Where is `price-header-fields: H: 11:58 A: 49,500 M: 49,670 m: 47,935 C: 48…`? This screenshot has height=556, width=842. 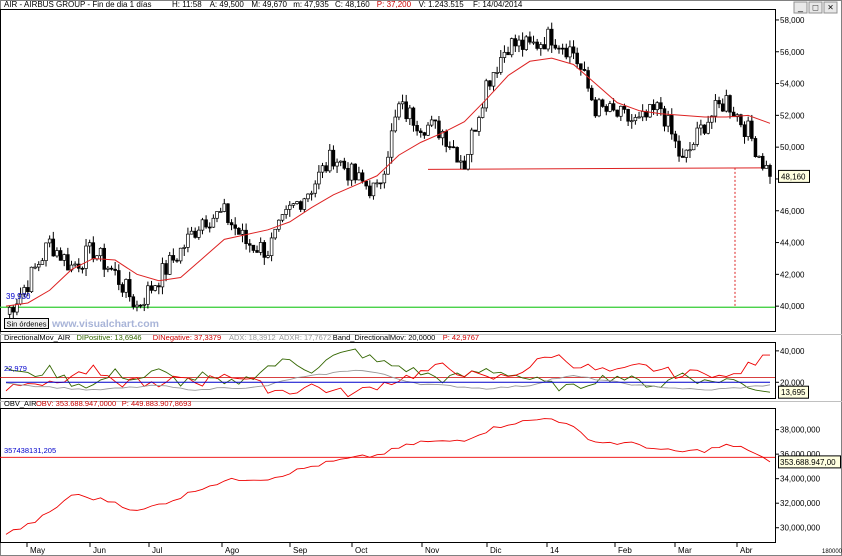
price-header-fields: H: 11:58 A: 49,500 M: 49,670 m: 47,935 C: 48… is located at coordinates (347, 4).